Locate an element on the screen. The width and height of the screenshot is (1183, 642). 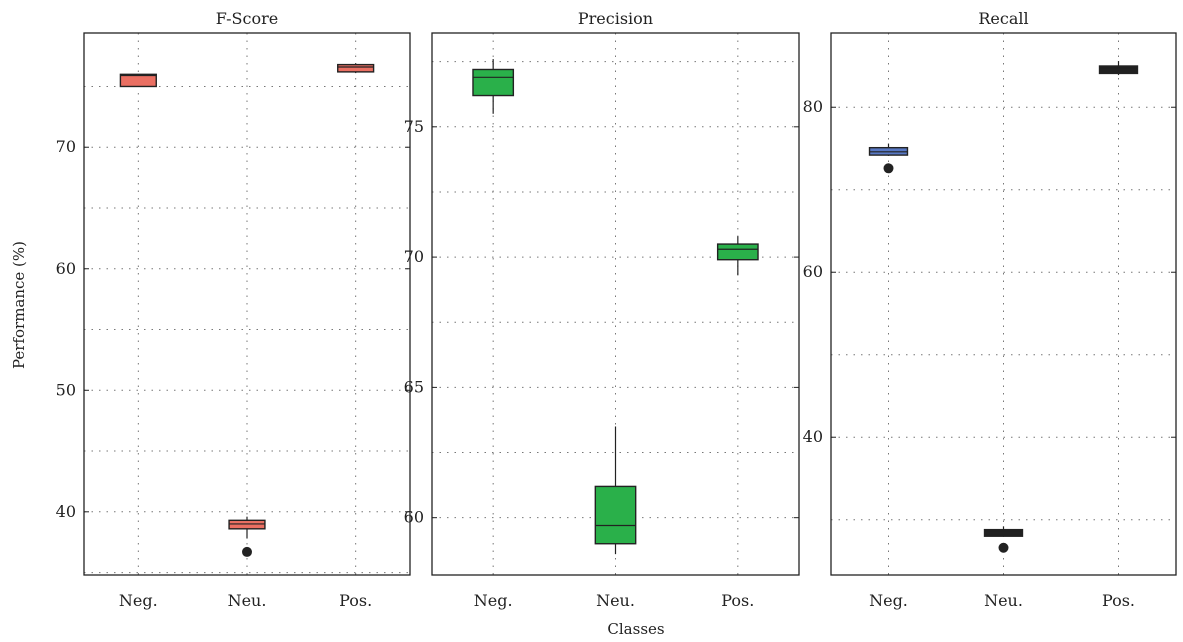
y-tick-label: 65 is located at coordinates (414, 386).